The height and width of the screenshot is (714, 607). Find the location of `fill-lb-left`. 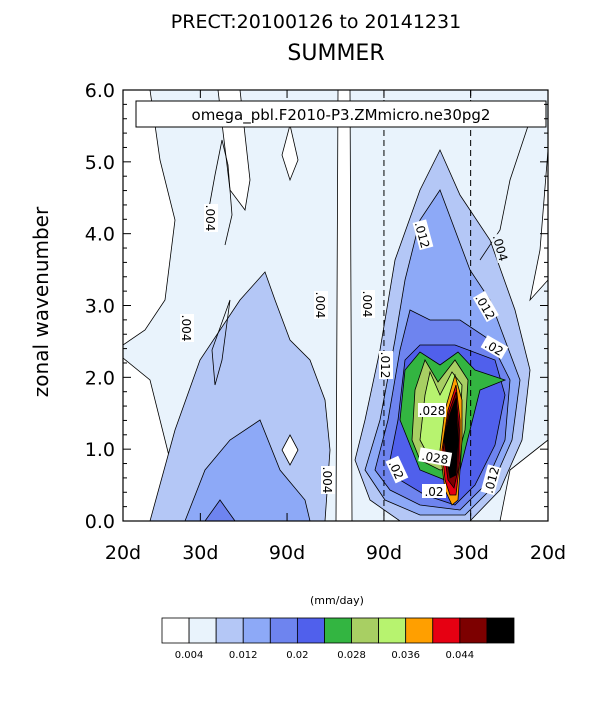

fill-lb-left is located at coordinates (240, 396).